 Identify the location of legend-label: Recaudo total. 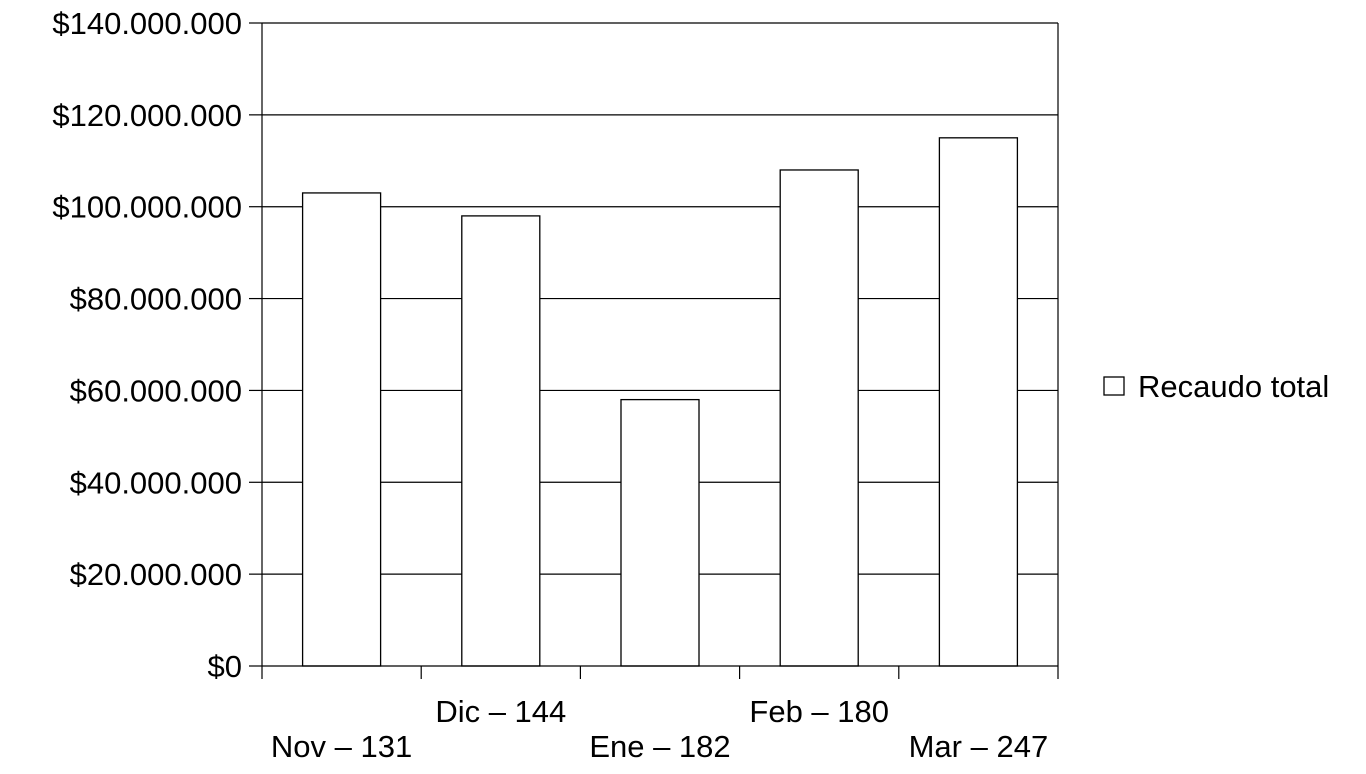
(1233, 386).